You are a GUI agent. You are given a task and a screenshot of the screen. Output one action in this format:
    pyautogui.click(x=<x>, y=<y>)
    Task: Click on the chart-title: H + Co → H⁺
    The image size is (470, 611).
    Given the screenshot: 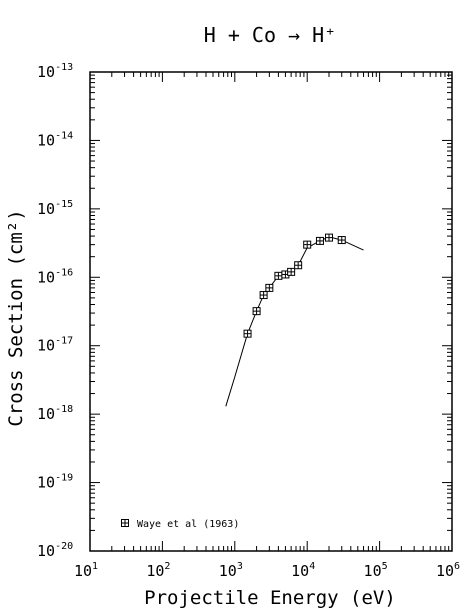 What is the action you would take?
    pyautogui.click(x=270, y=35)
    